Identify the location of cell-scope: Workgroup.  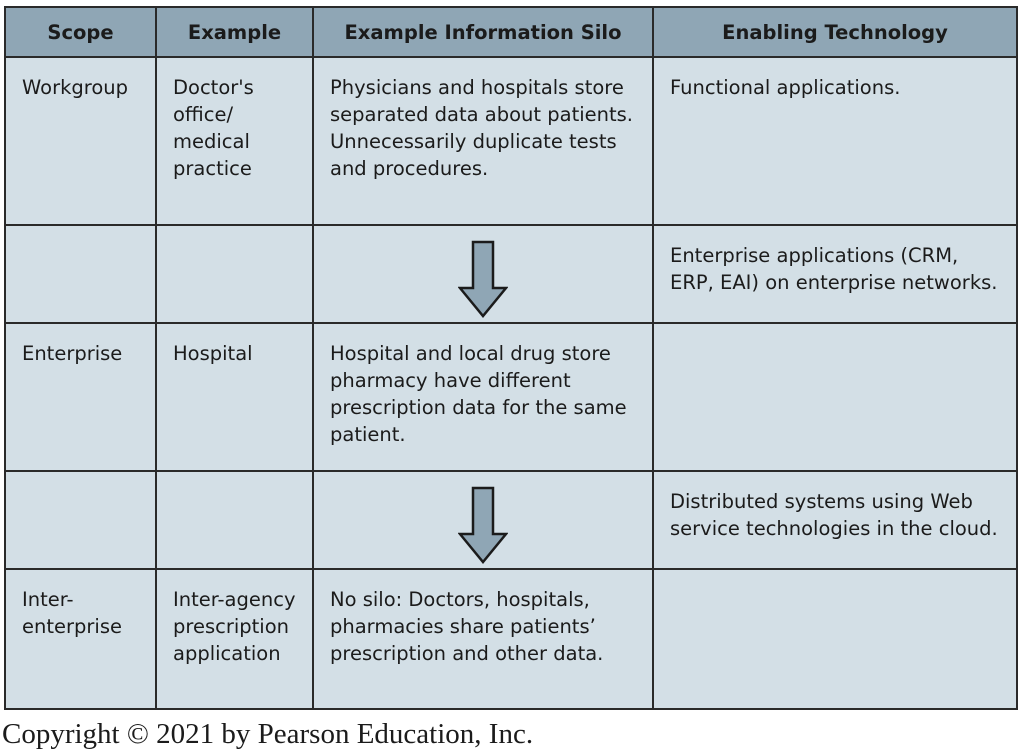
(80, 141).